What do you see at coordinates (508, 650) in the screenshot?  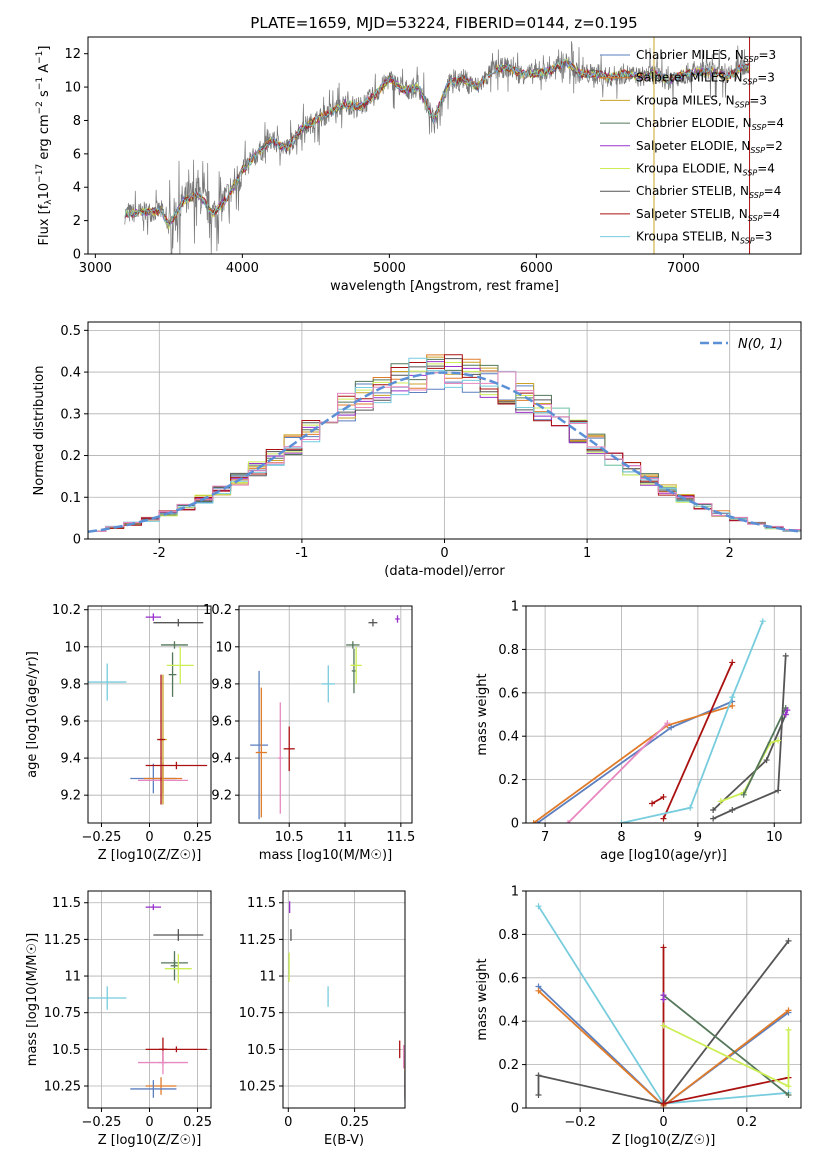 I see `tick-label-y: 0.8` at bounding box center [508, 650].